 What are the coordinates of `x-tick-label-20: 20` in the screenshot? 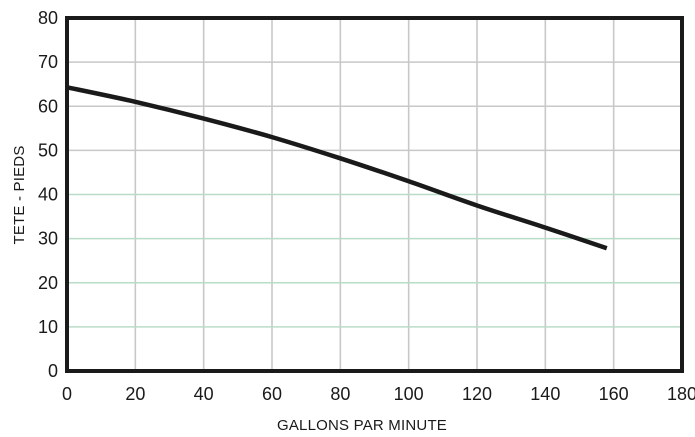 It's located at (135, 394).